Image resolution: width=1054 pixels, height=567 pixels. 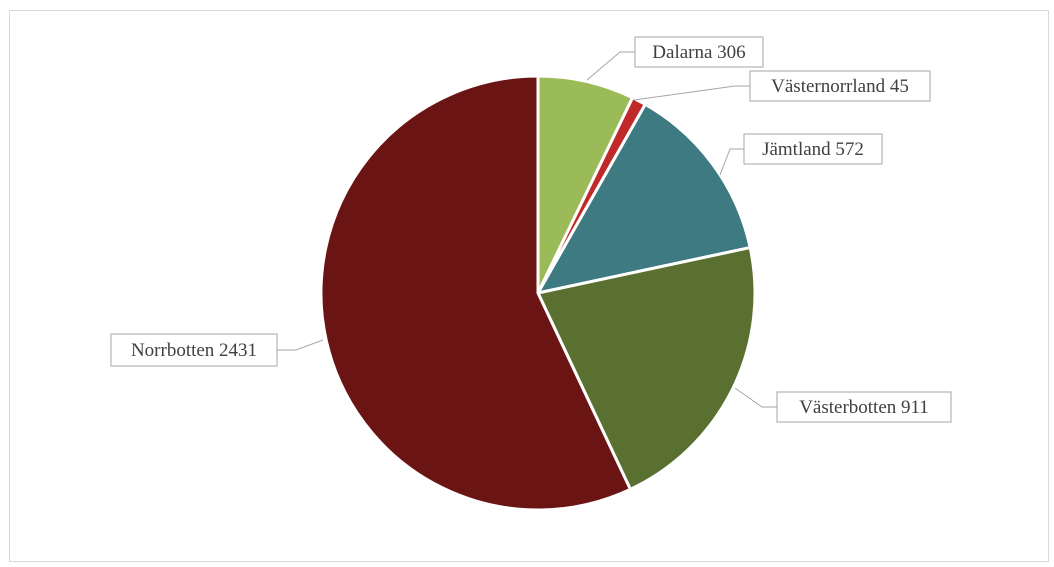 I want to click on pie-slice-västerbotten, so click(x=646, y=368).